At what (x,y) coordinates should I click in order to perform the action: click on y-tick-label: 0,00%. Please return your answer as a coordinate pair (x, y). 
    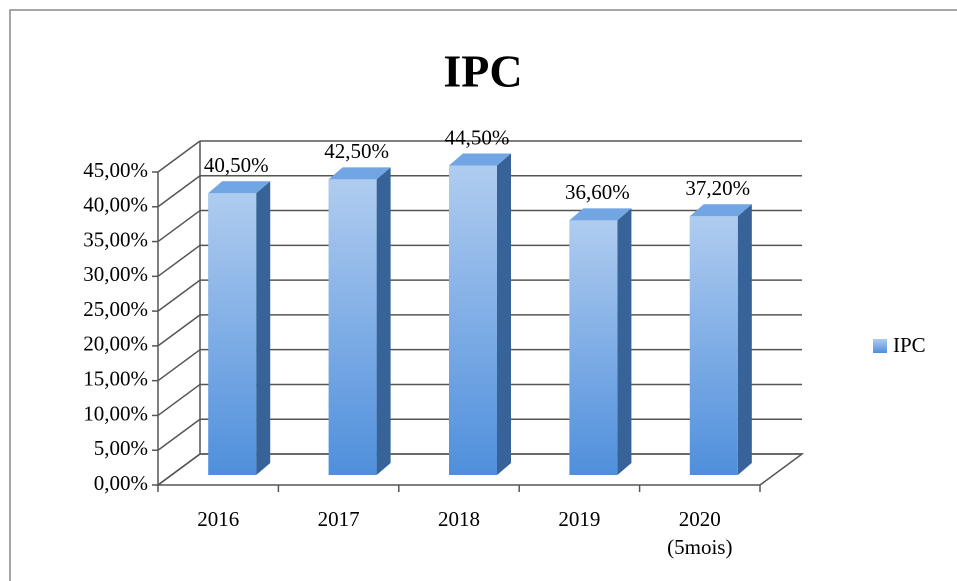
    Looking at the image, I should click on (121, 483).